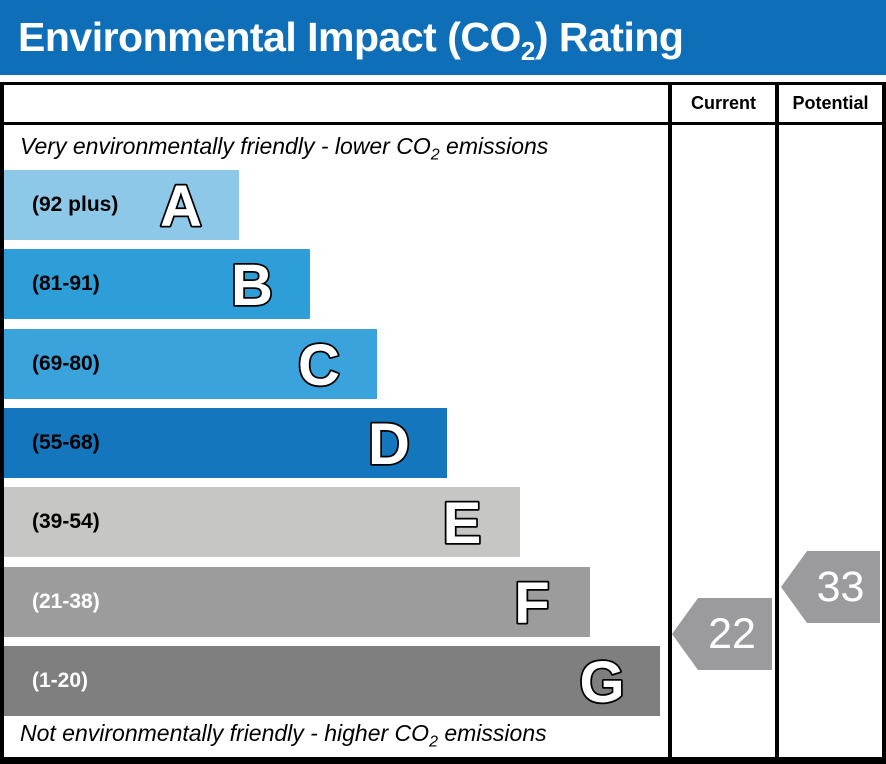 This screenshot has width=886, height=764. I want to click on band-b-letter-text: B, so click(252, 284).